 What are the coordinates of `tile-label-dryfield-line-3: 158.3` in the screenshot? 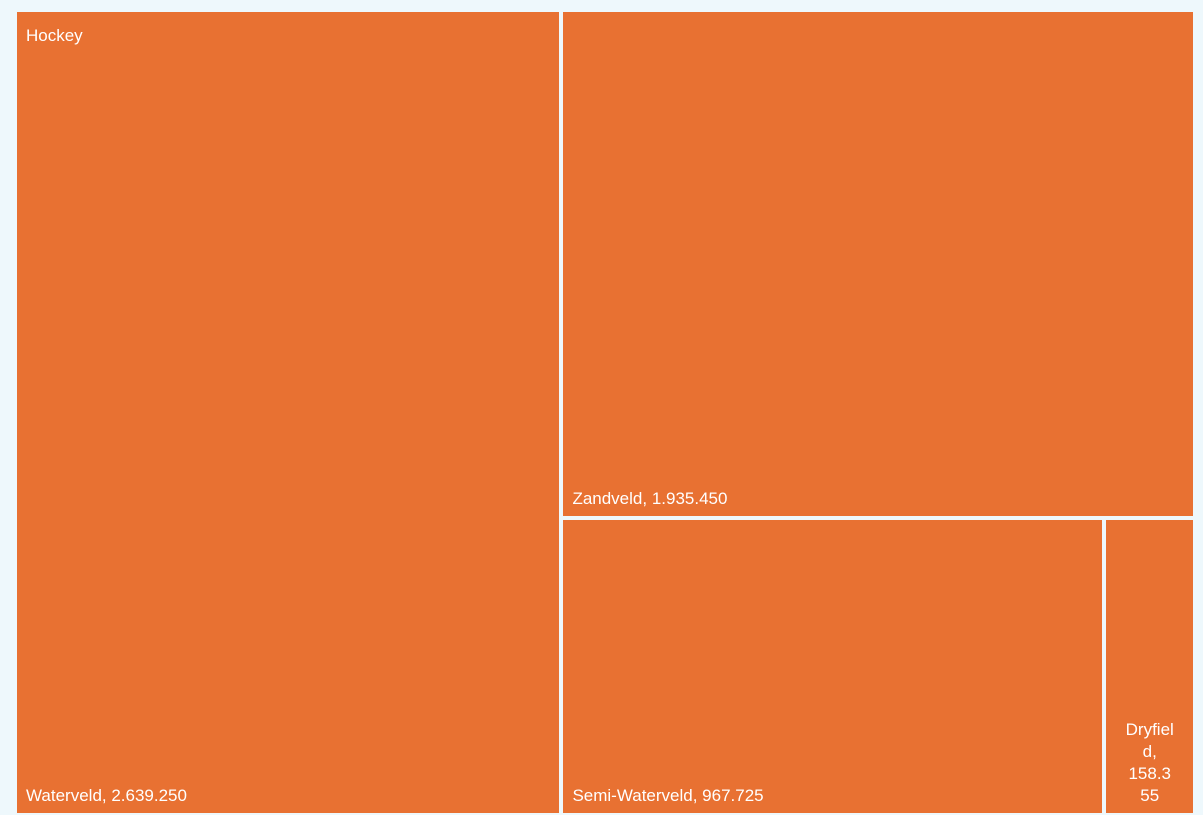 It's located at (1149, 773).